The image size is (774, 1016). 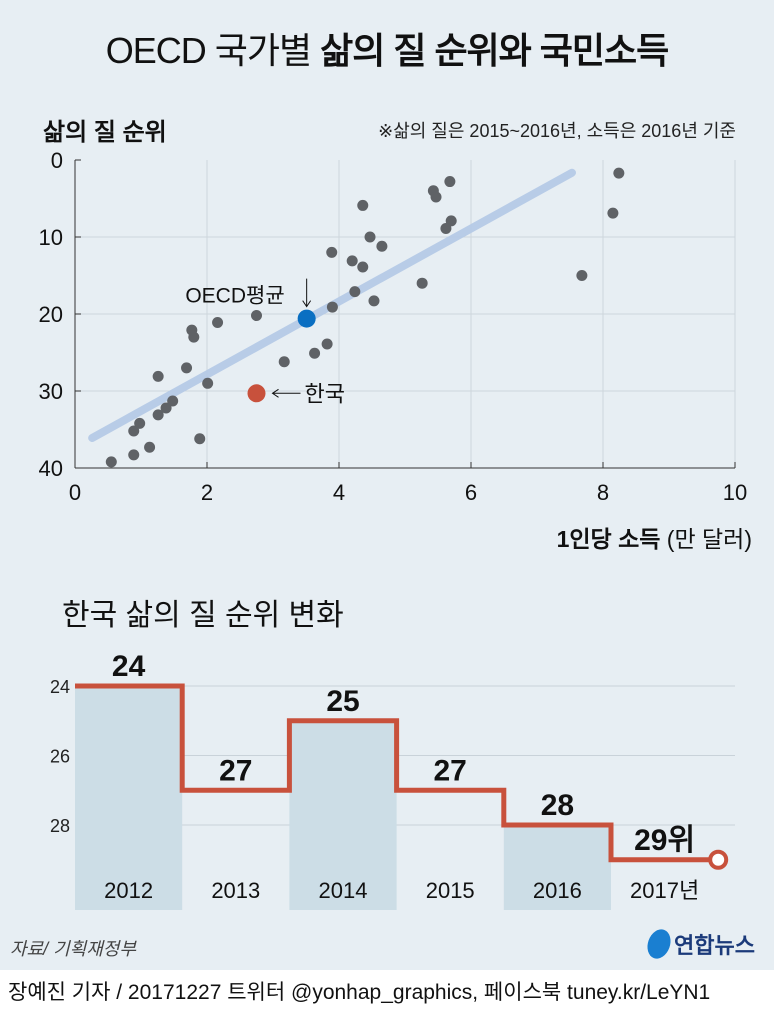 What do you see at coordinates (57, 160) in the screenshot?
I see `y-tick-label: 0` at bounding box center [57, 160].